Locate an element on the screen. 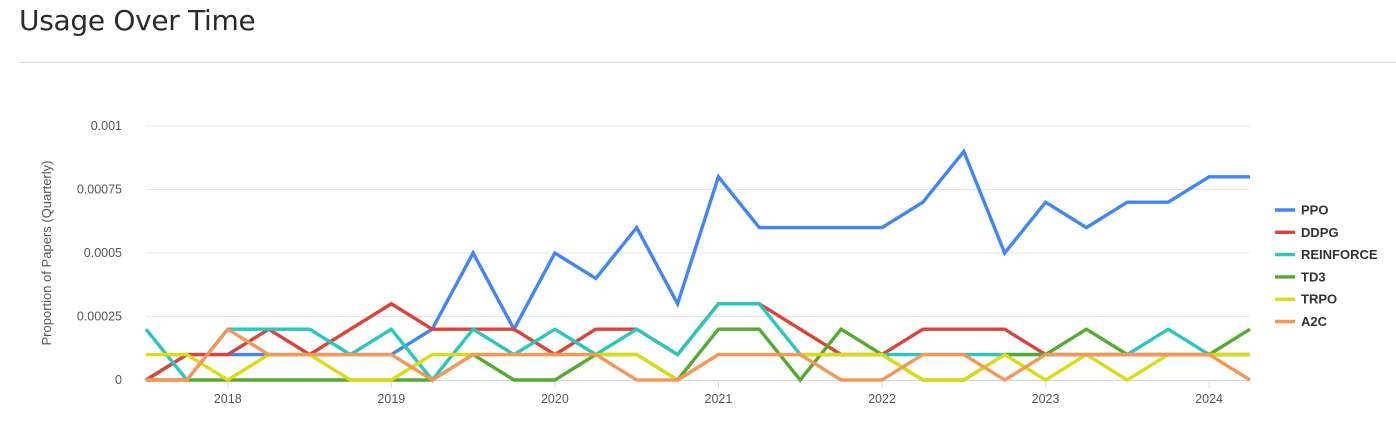  y-tick-label: 0.001 is located at coordinates (106, 126).